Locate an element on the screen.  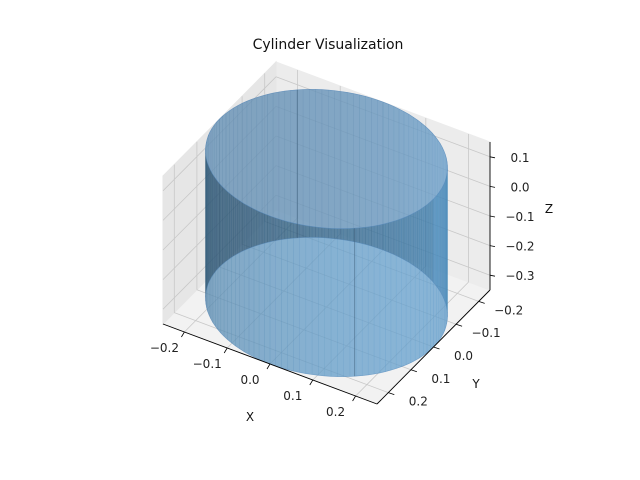
y-tick-label: −0.1 is located at coordinates (486, 333).